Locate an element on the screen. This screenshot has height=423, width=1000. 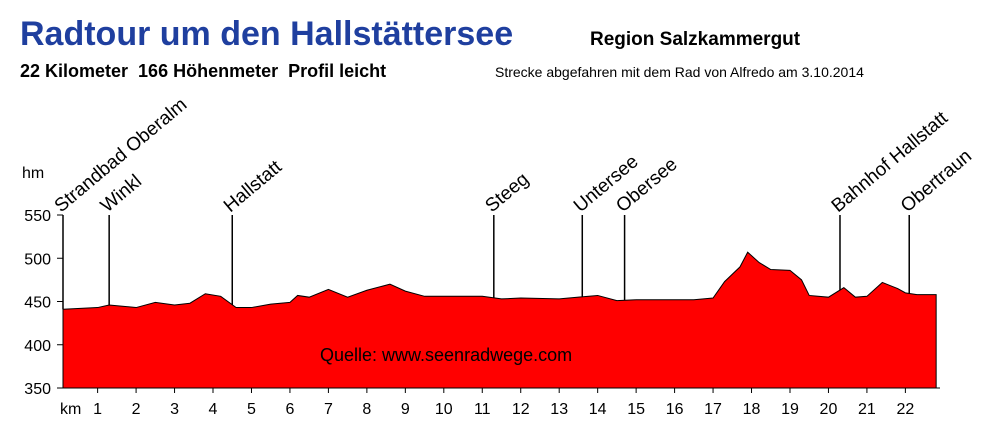
waypoint-label: Steeg is located at coordinates (508, 193).